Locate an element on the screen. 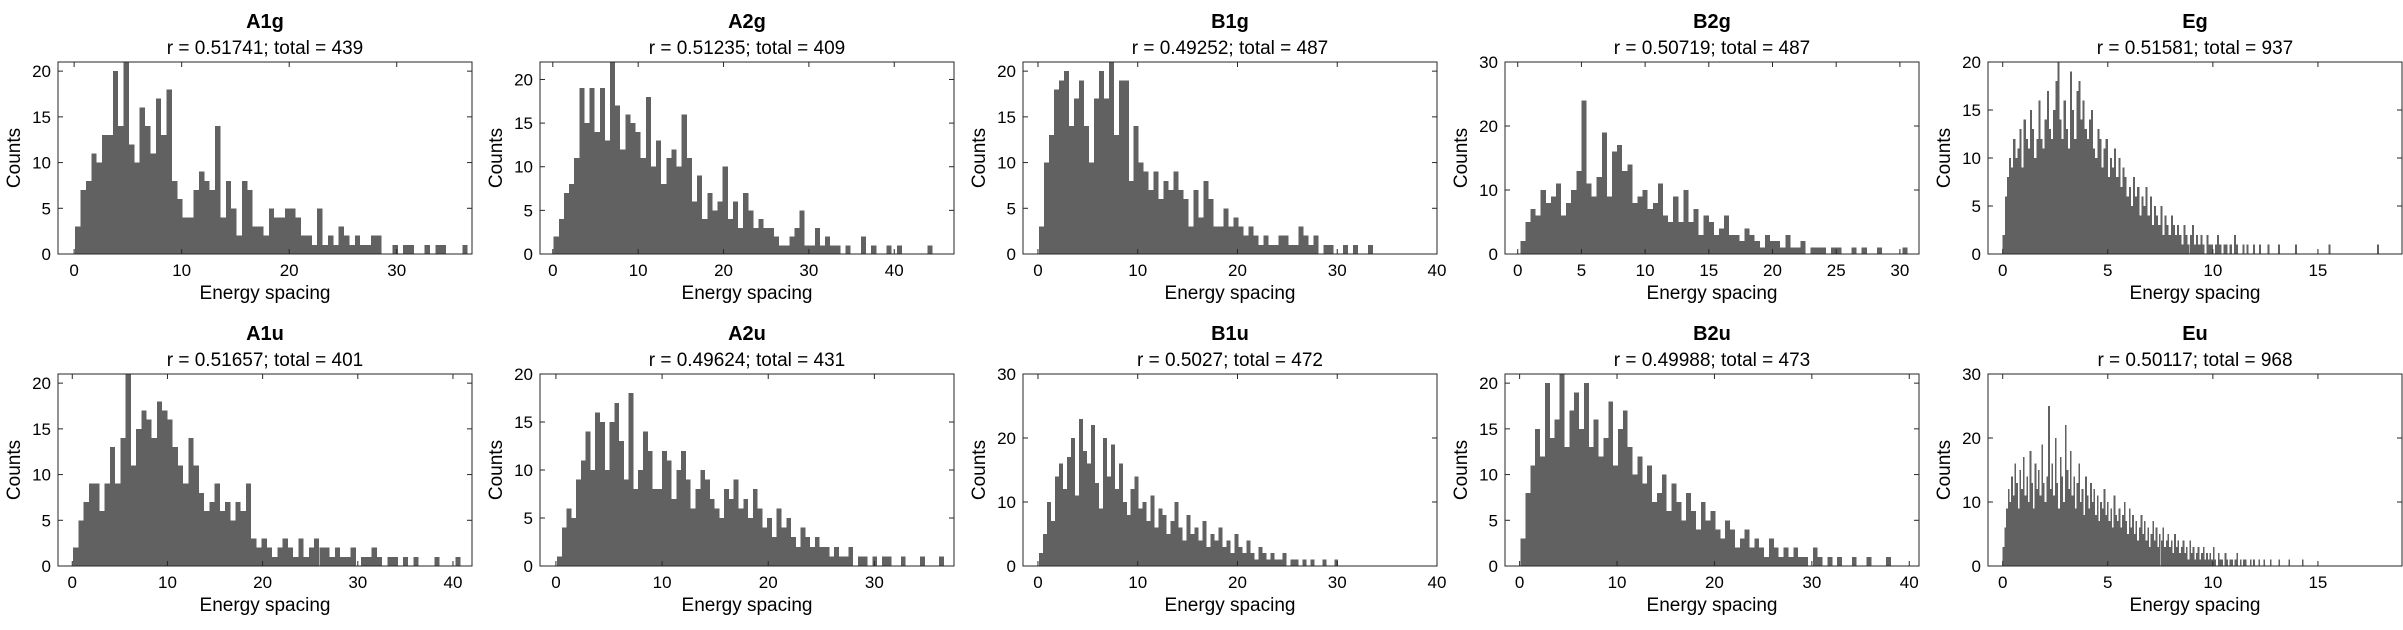  x-tick-label: 30 is located at coordinates (357, 582).